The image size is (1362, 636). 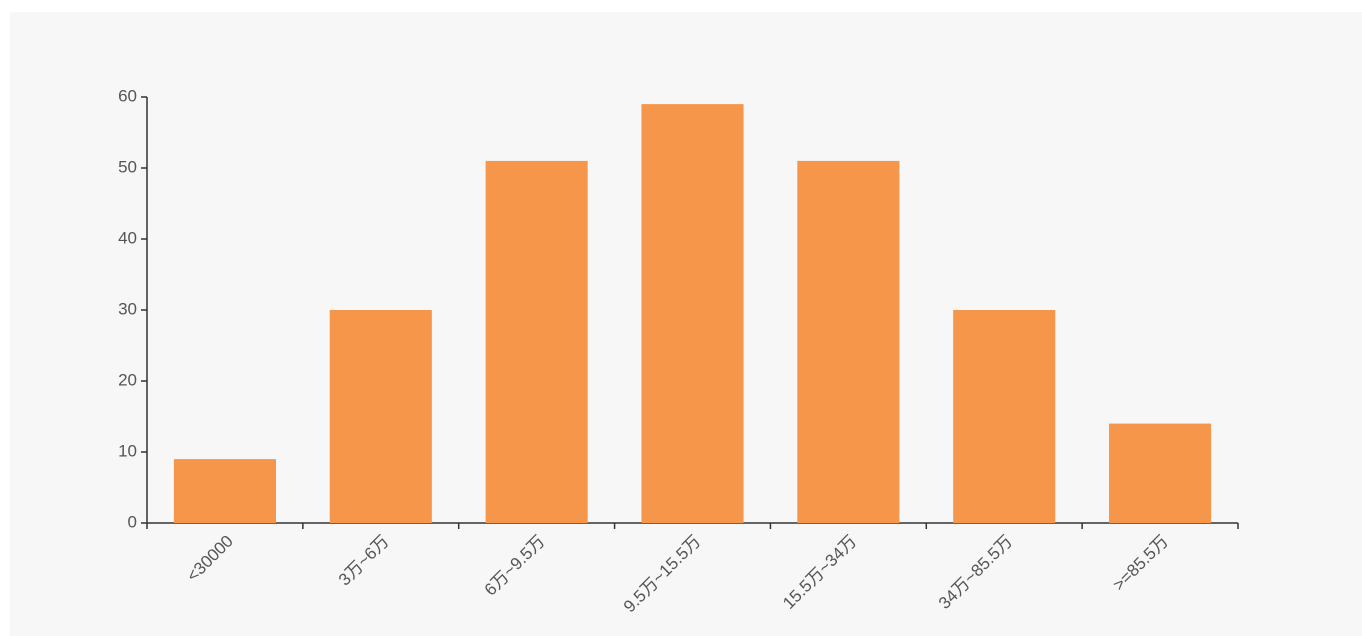 I want to click on y-tick-label: 40, so click(x=127, y=237).